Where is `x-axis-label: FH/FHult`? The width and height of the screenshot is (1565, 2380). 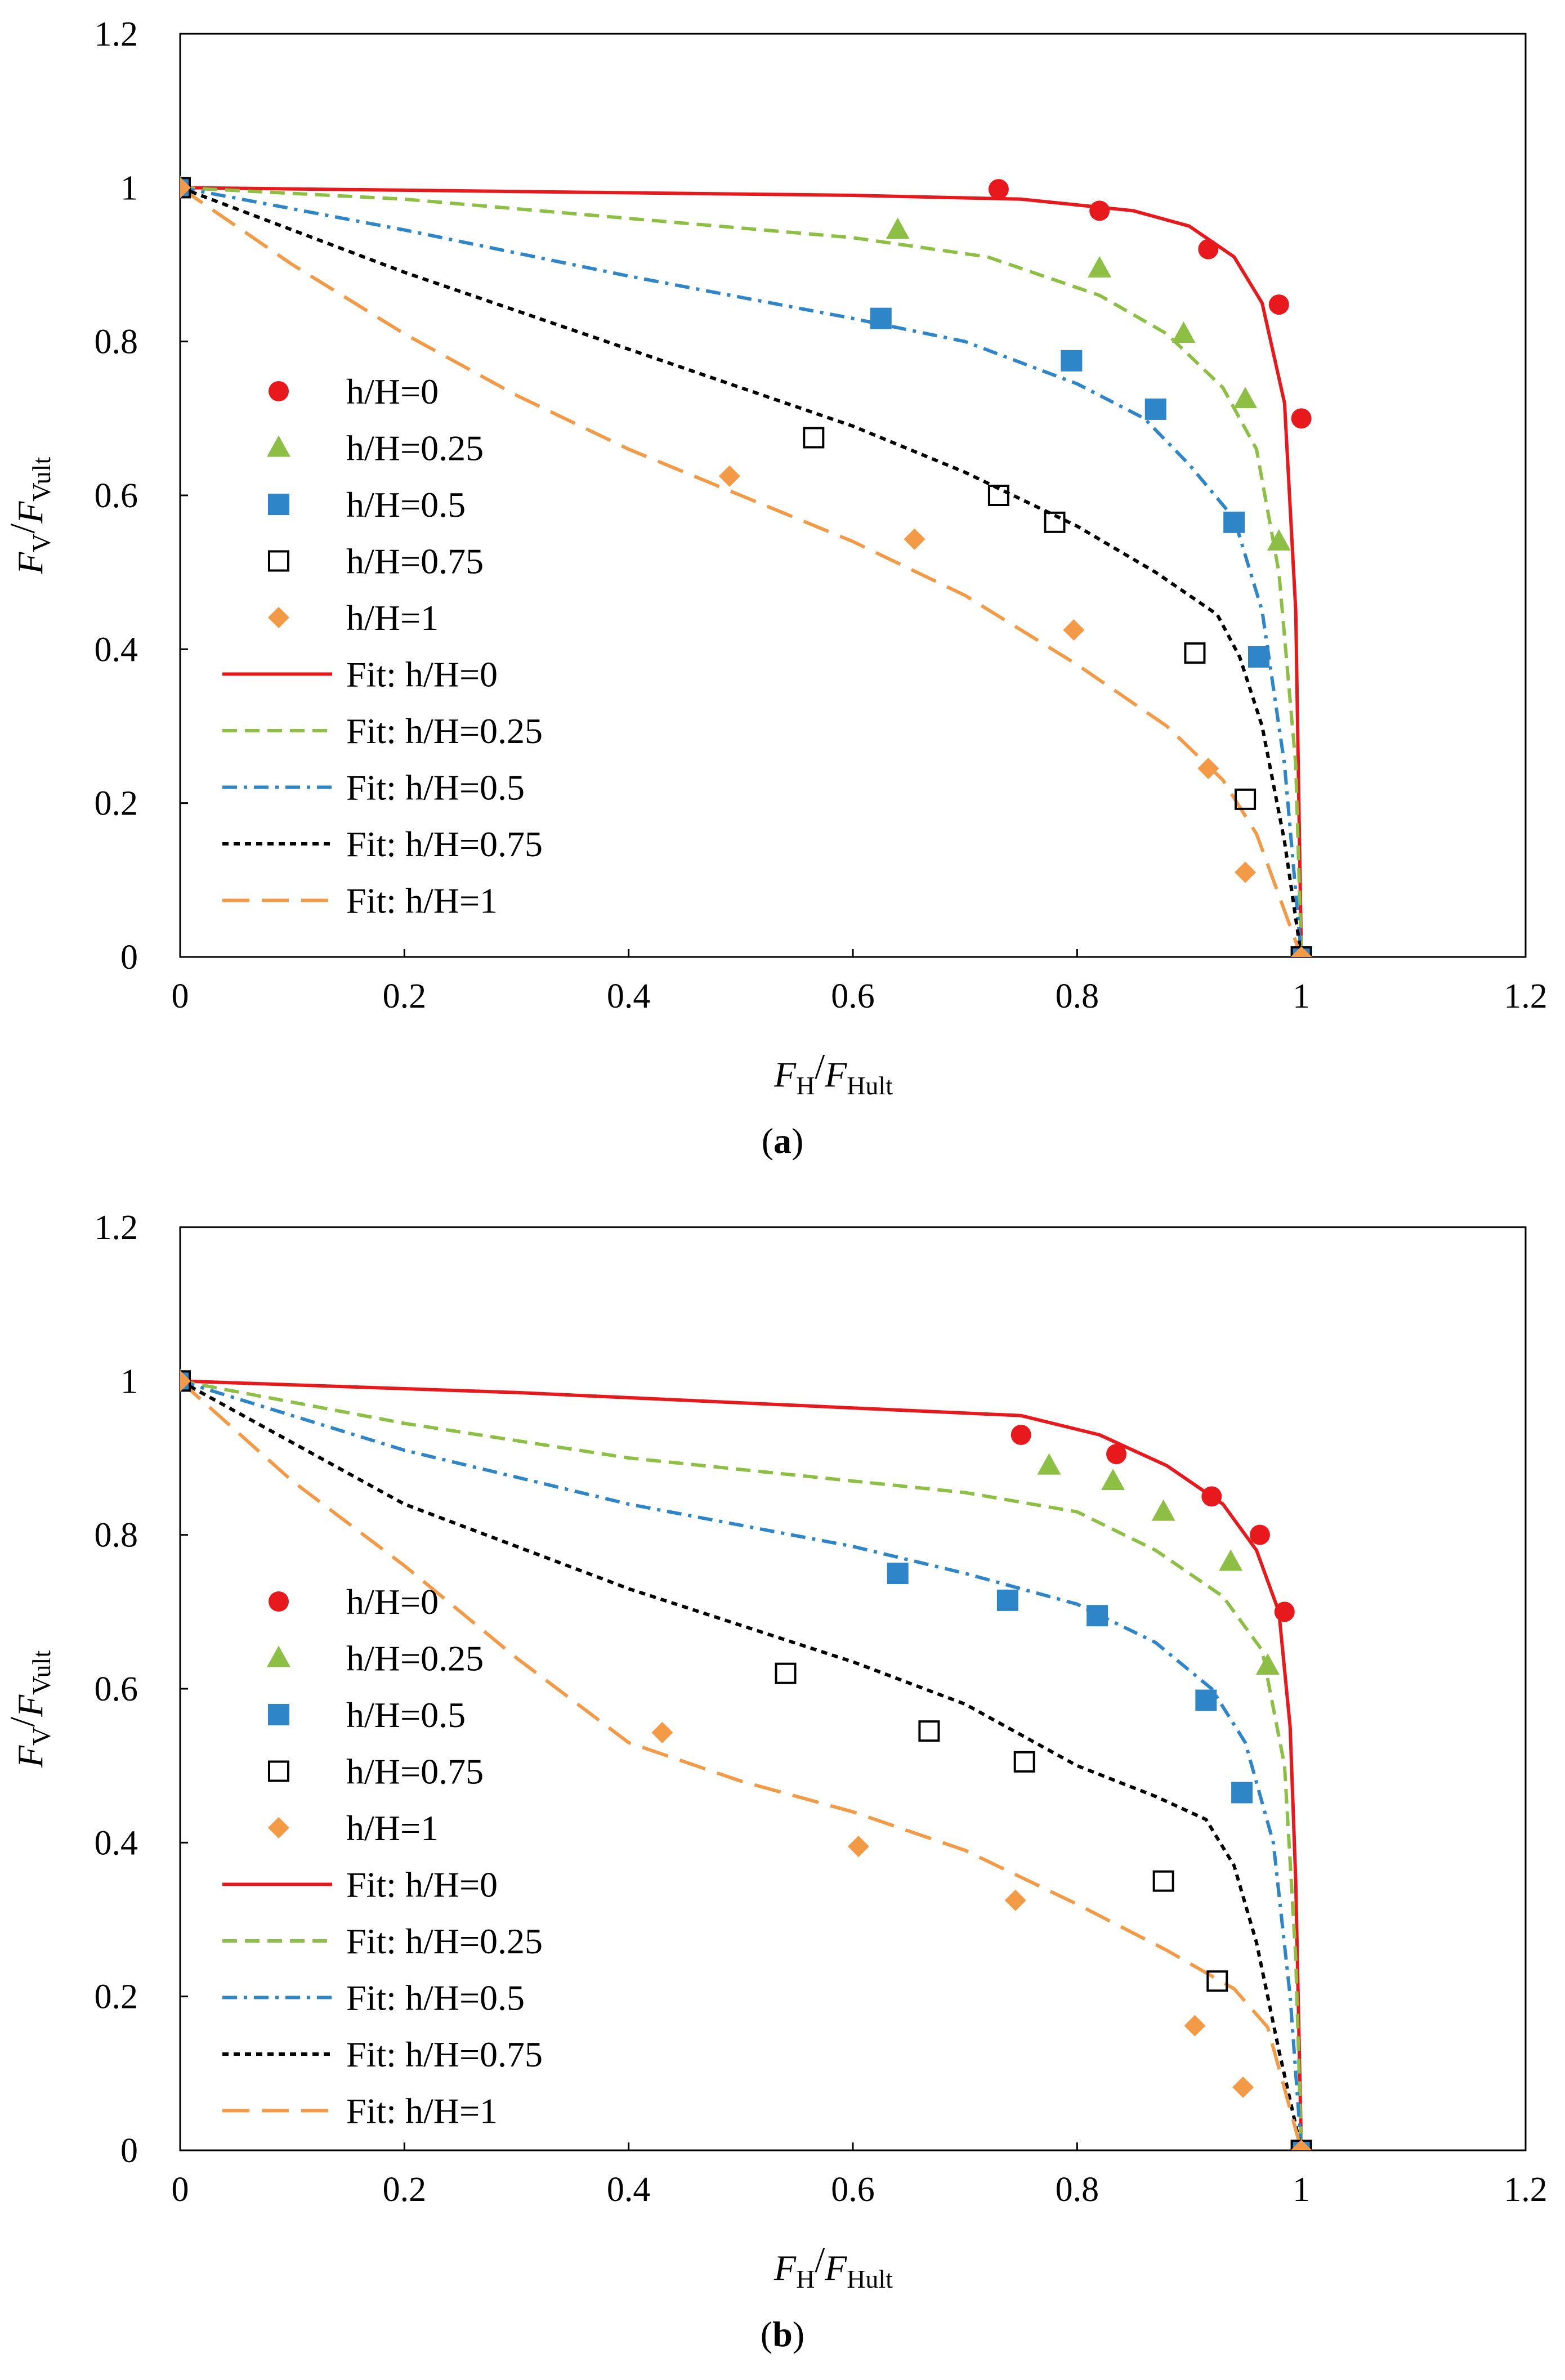 x-axis-label: FH/FHult is located at coordinates (833, 2266).